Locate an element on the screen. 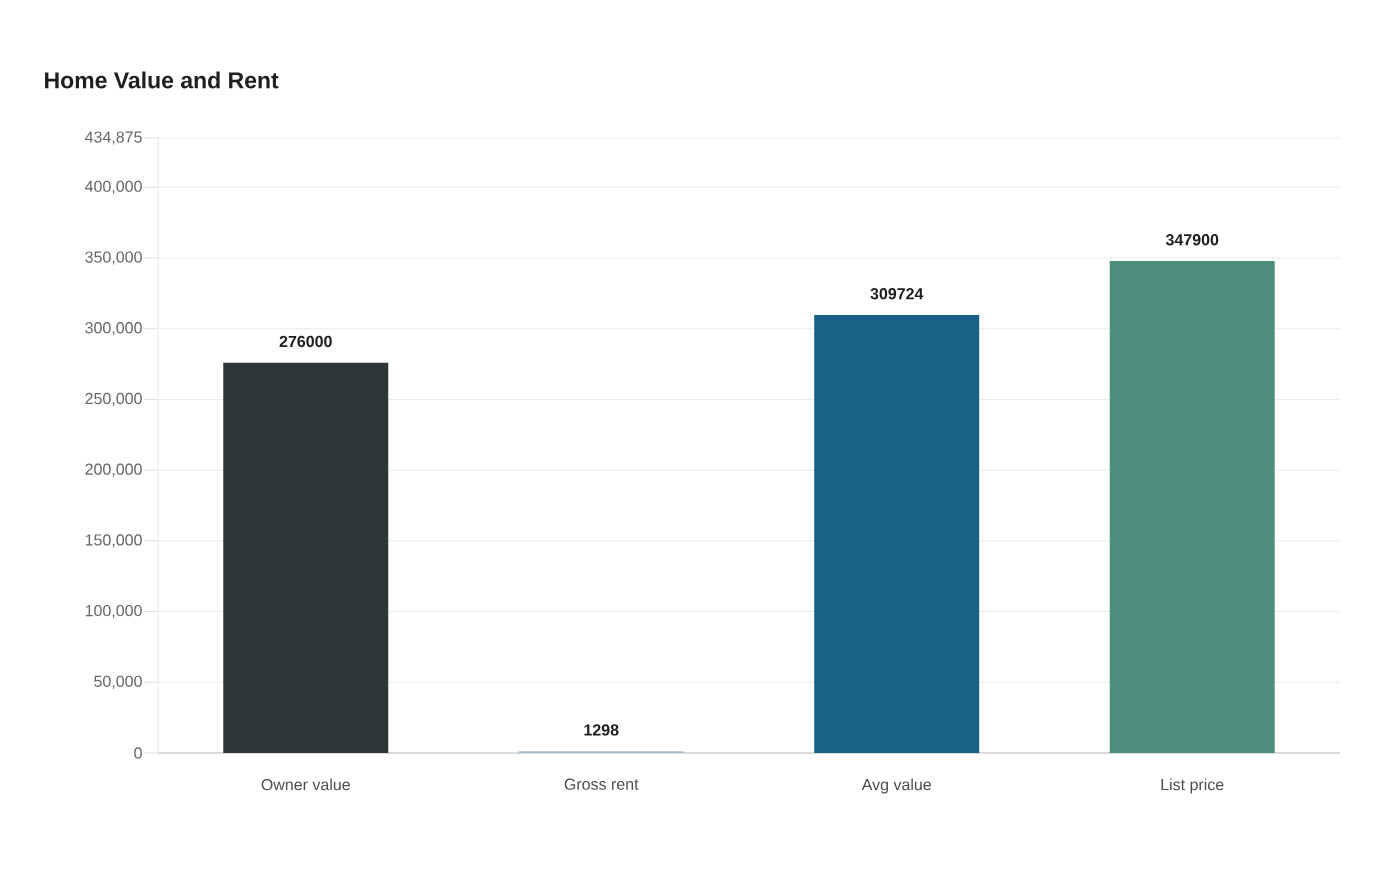 This screenshot has height=880, width=1400. y-tick-label: 100,000 is located at coordinates (113, 611).